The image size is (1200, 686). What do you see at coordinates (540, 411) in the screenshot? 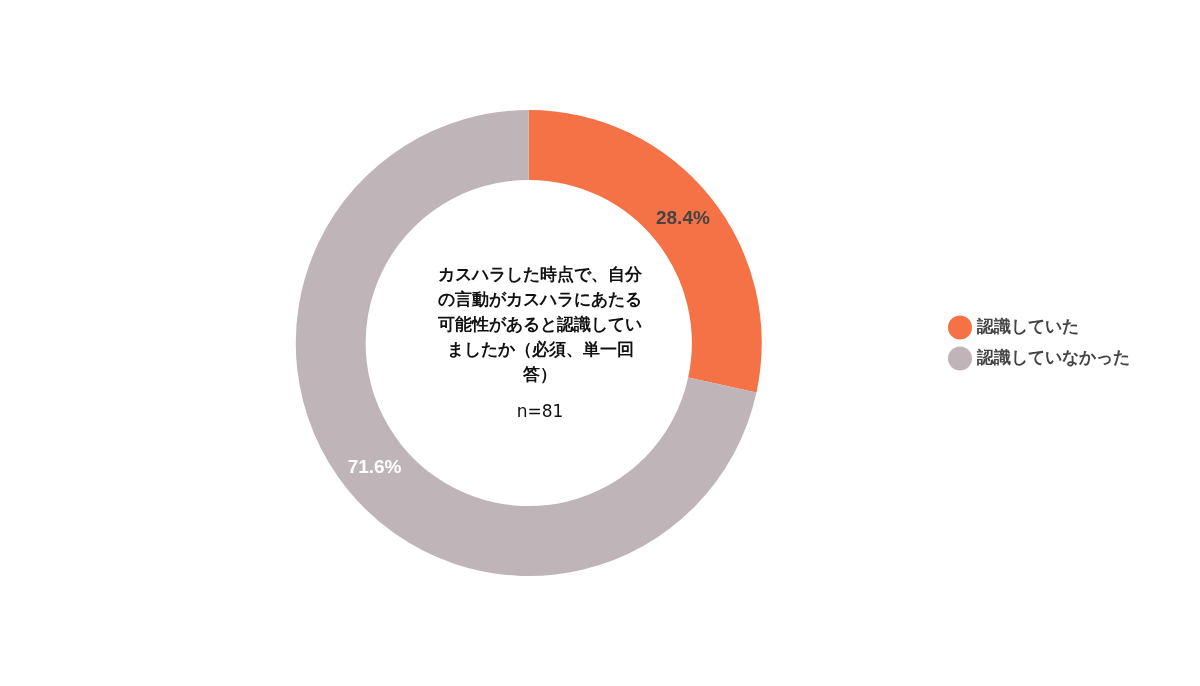
I see `text: n=81` at bounding box center [540, 411].